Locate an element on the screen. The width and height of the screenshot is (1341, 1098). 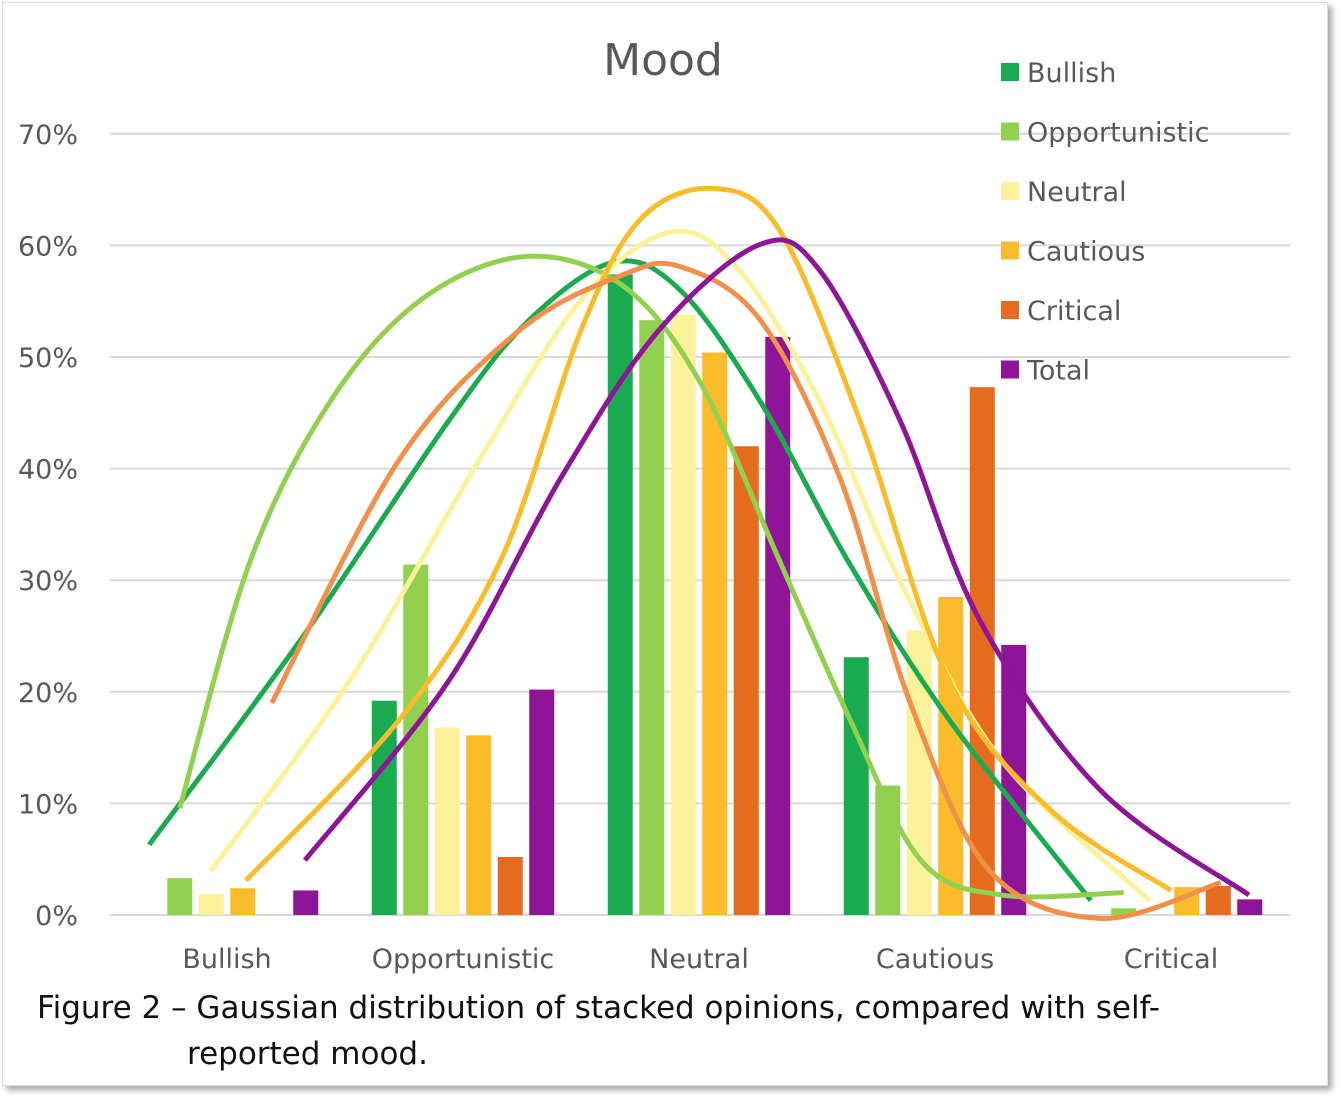
y-tick-label: 30% is located at coordinates (48, 581).